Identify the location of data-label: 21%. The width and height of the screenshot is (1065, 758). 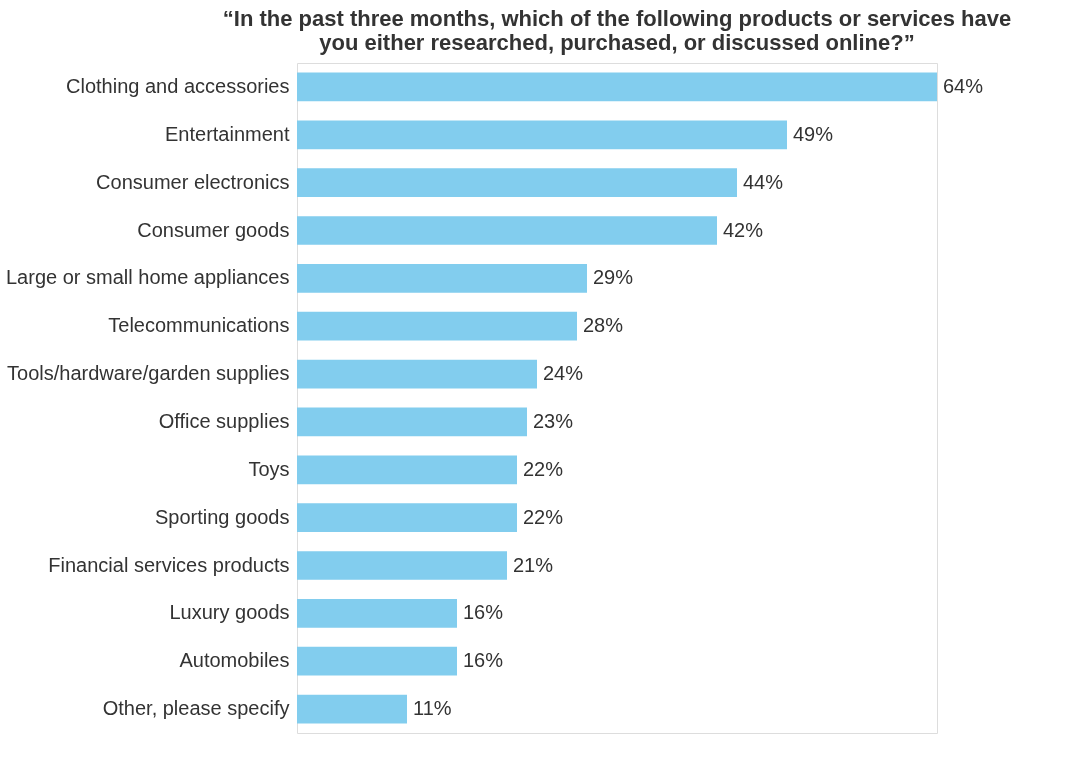
(533, 564).